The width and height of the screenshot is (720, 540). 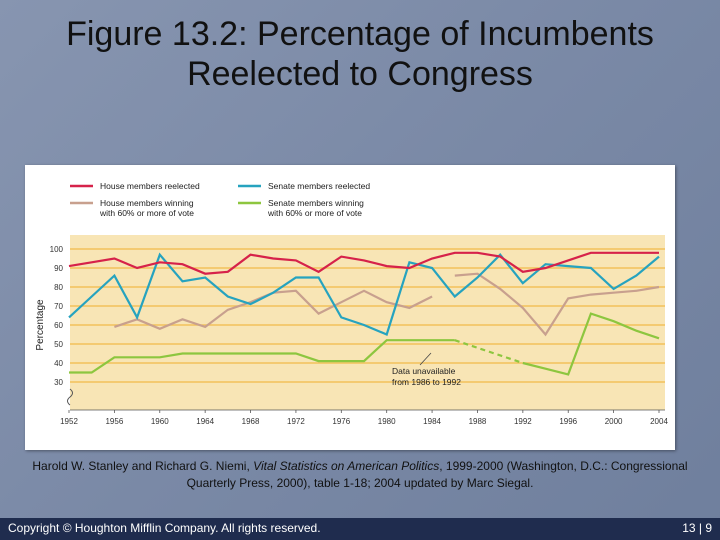 I want to click on series-senate-60-line, so click(x=262, y=356).